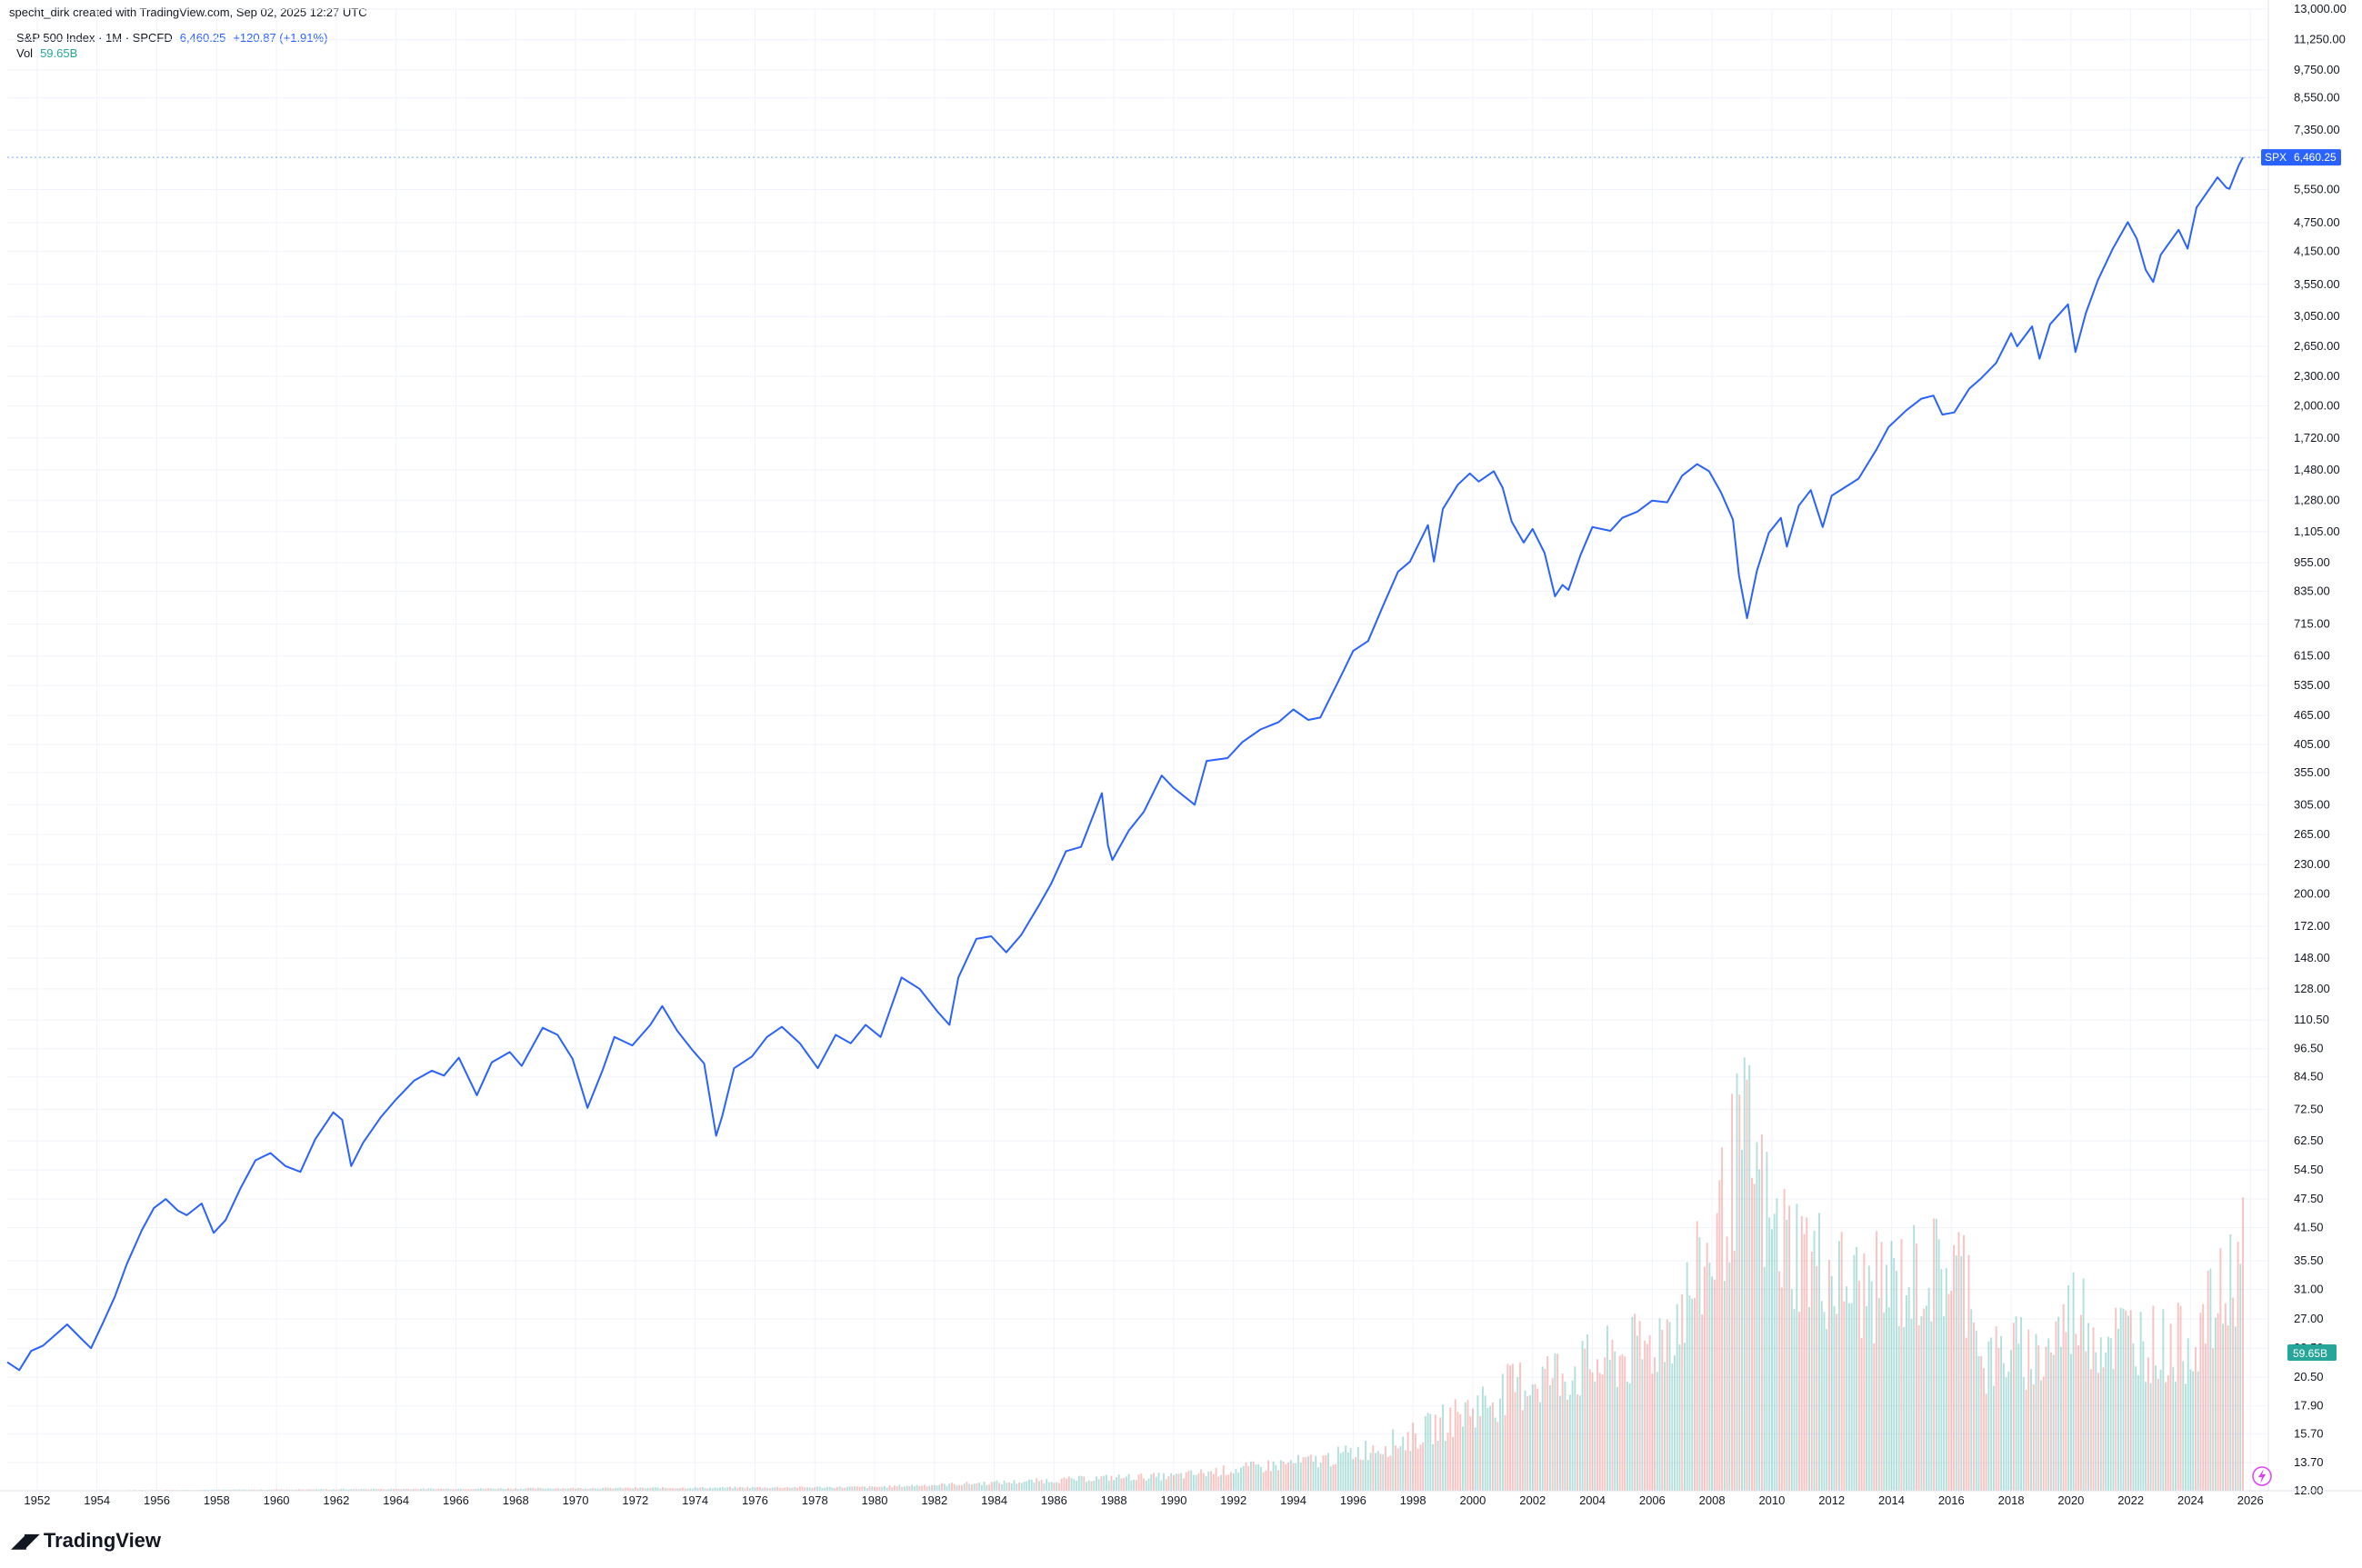 This screenshot has width=2362, height=1568. Describe the element at coordinates (102, 1541) in the screenshot. I see `tradingview-brand-text: TradingView` at that location.